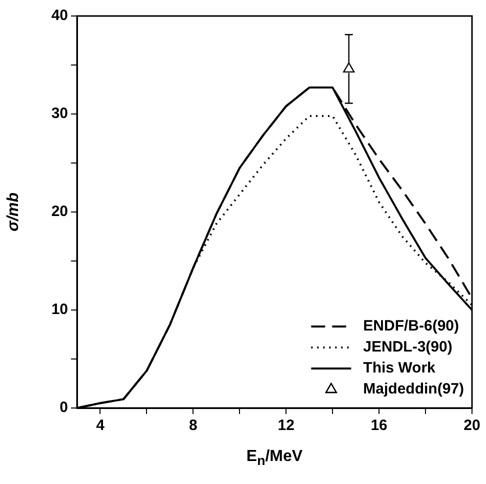 The height and width of the screenshot is (484, 486). Describe the element at coordinates (59, 113) in the screenshot. I see `y-tick-label: 30` at that location.